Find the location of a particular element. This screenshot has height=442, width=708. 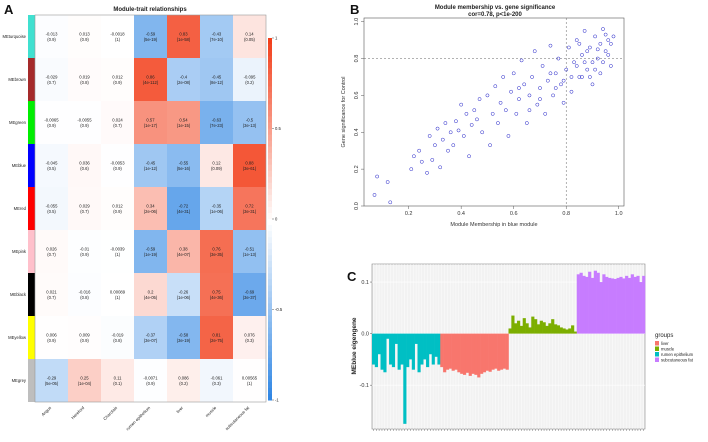

y-tick-label: 0.0 is located at coordinates (357, 206).